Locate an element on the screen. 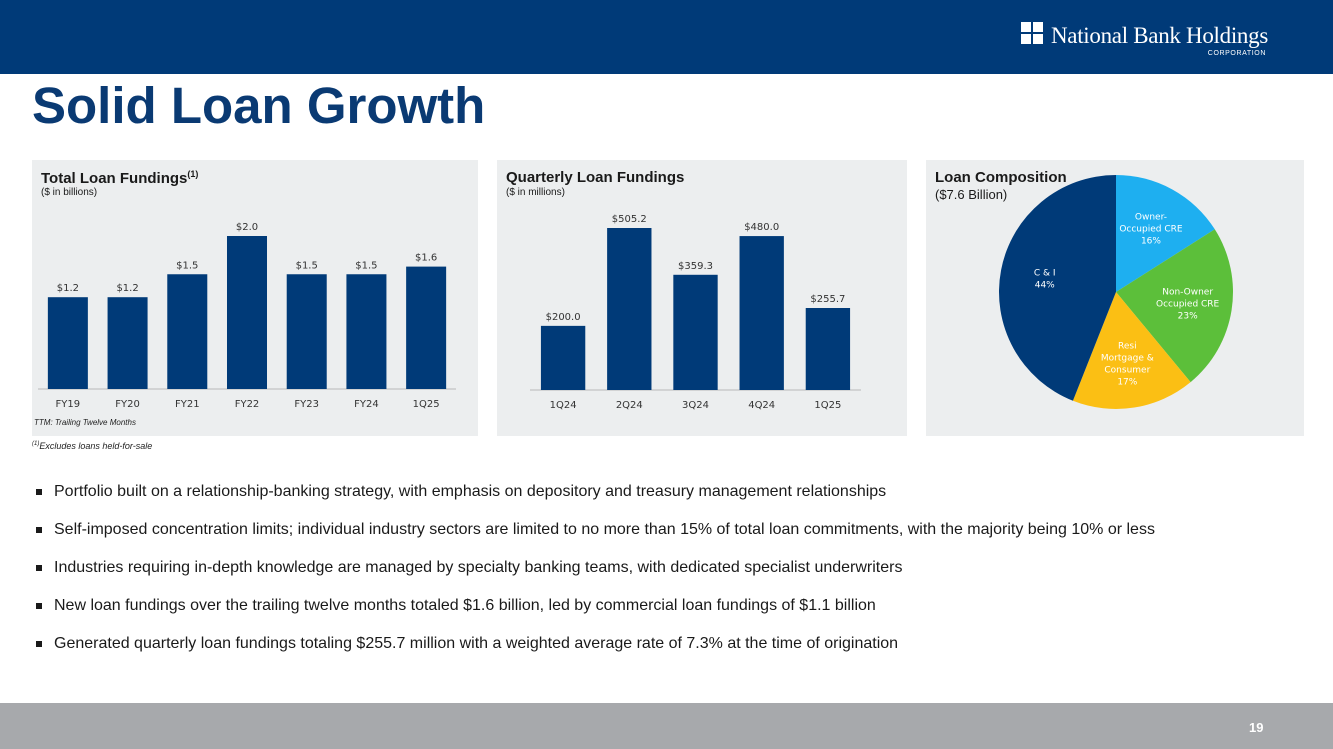 Image resolution: width=1333 pixels, height=749 pixels. company-logo: National Bank Holdings CORPORATION is located at coordinates (1144, 42).